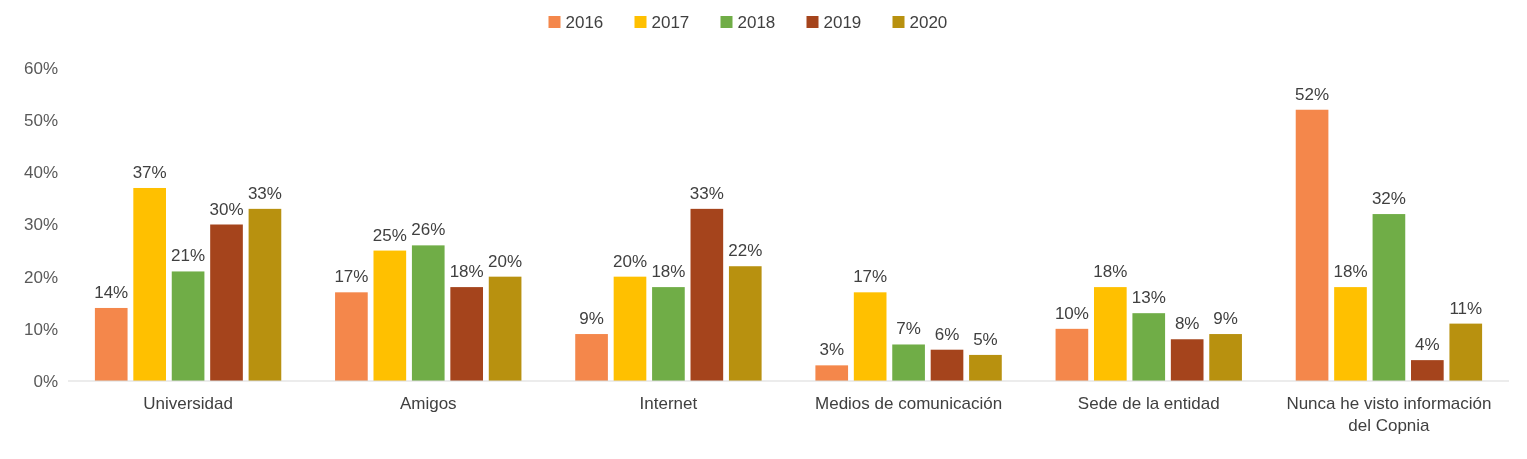  Describe the element at coordinates (40, 173) in the screenshot. I see `y-tick-label: 40%` at that location.